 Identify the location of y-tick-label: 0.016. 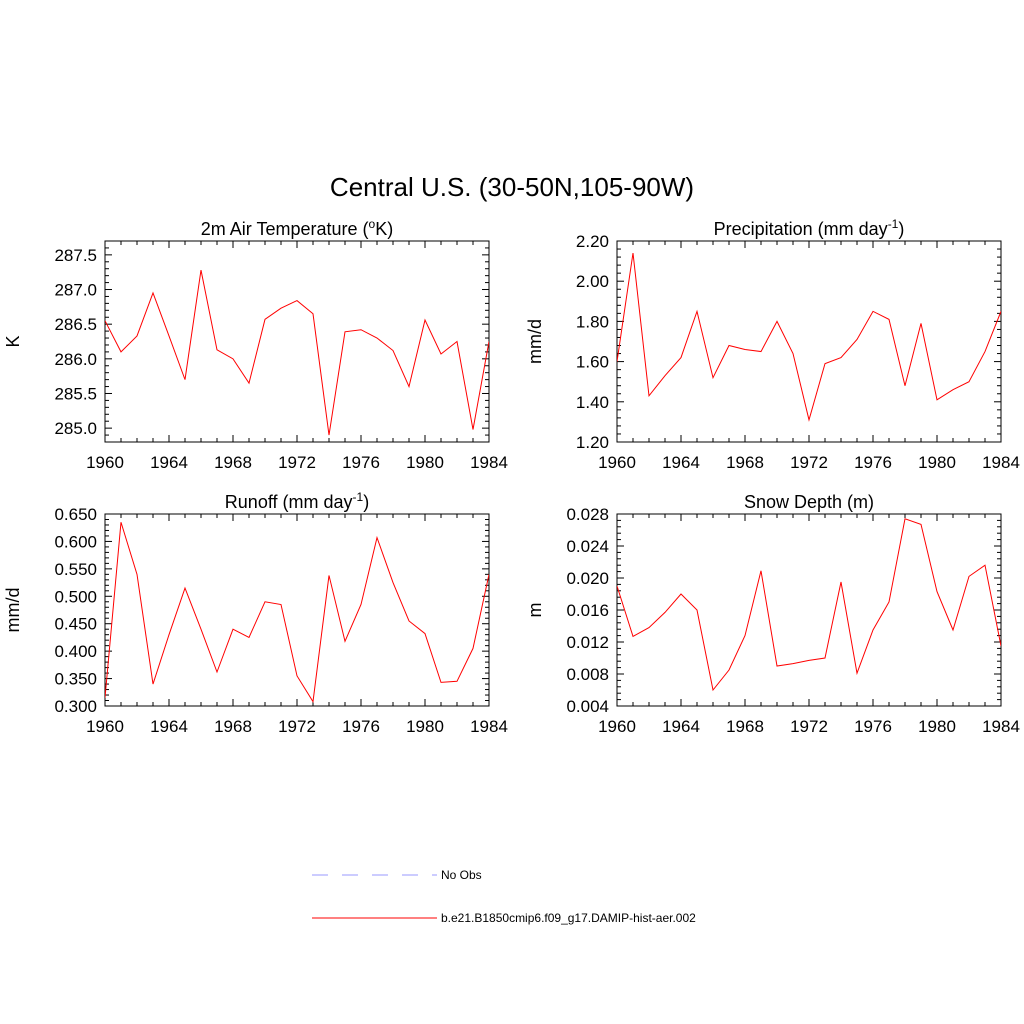
(587, 610).